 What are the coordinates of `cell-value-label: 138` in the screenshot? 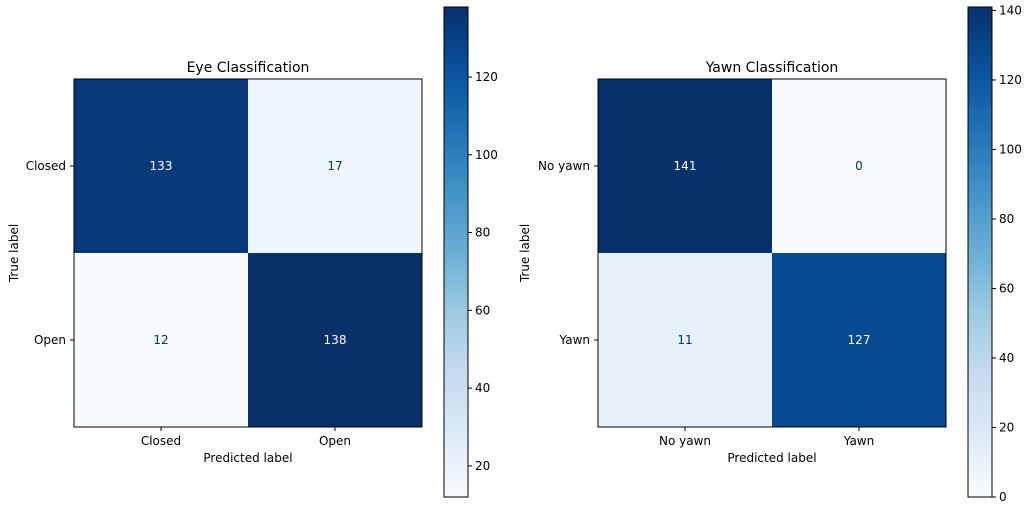 It's located at (335, 340).